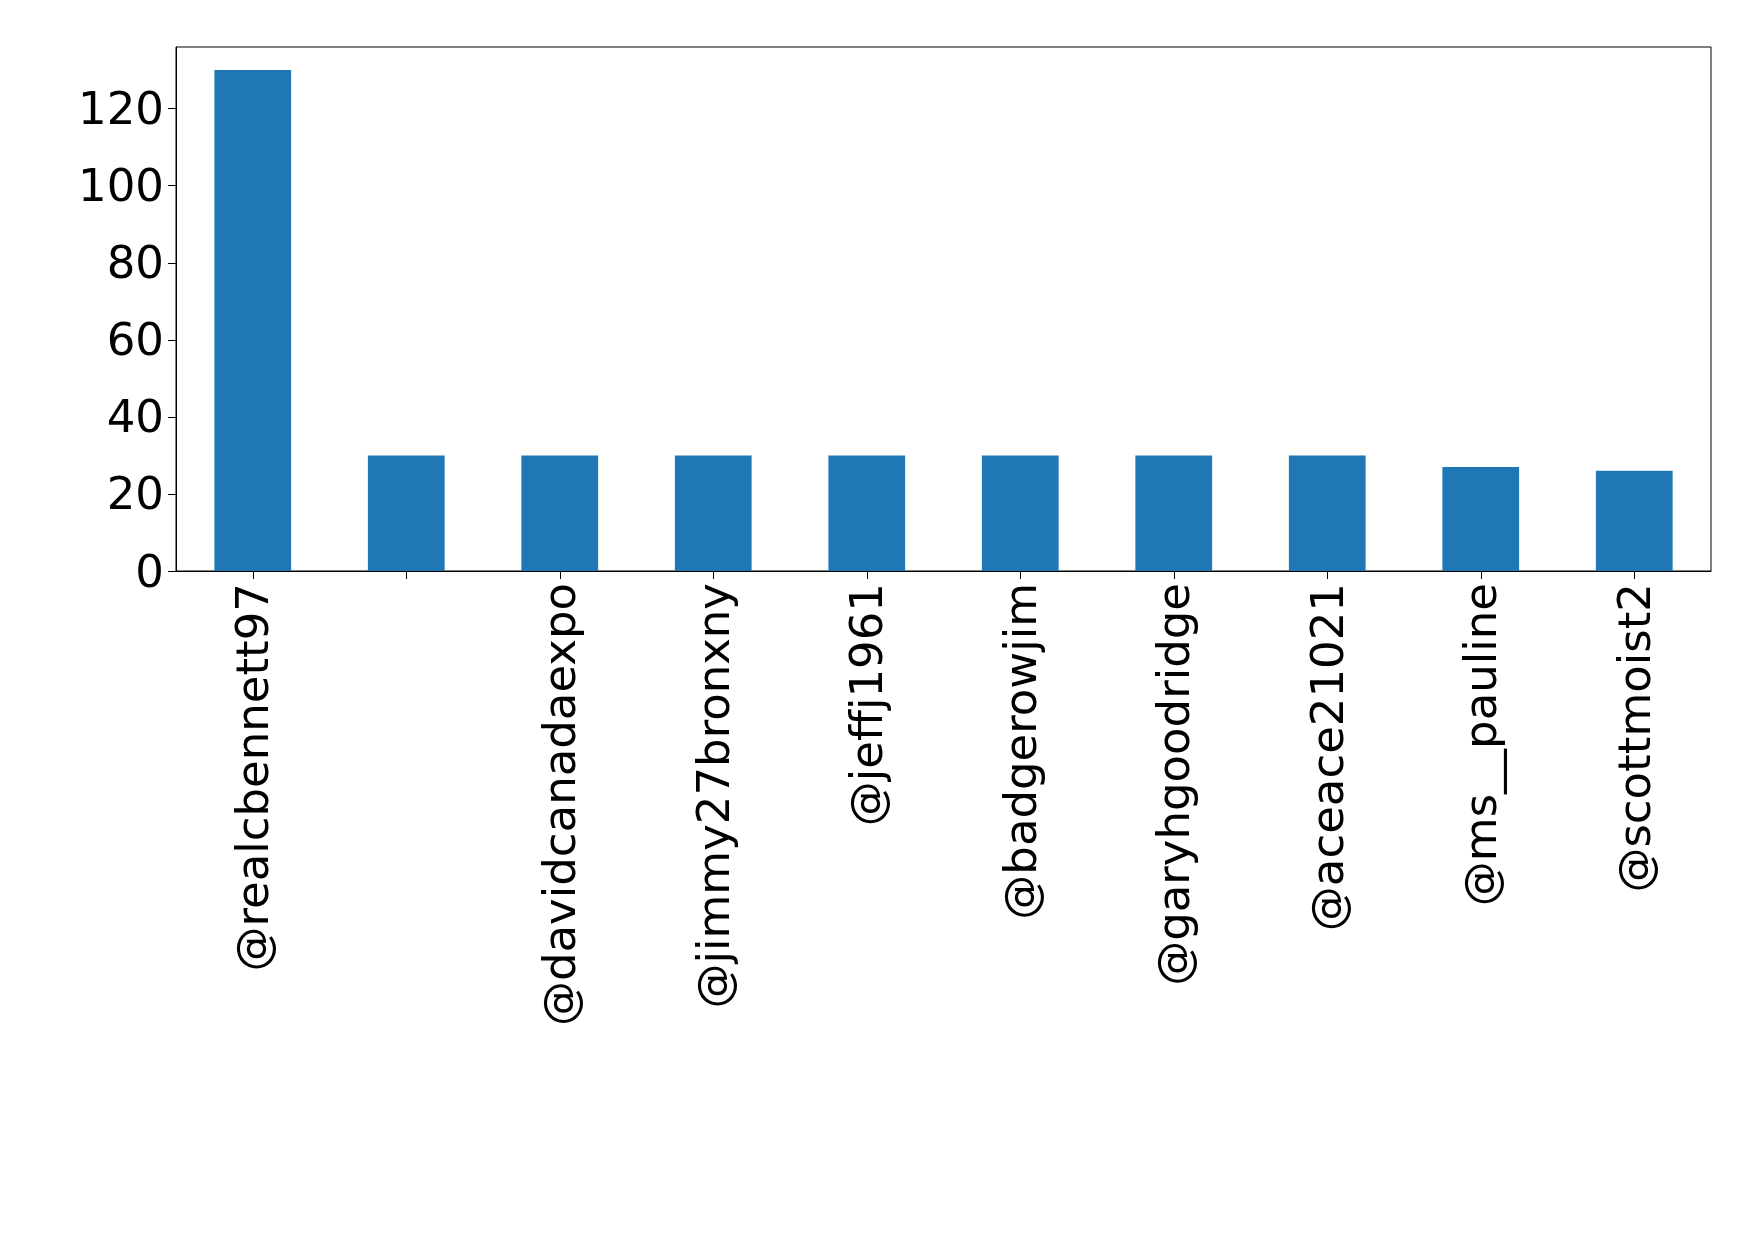 The width and height of the screenshot is (1758, 1243). What do you see at coordinates (135, 417) in the screenshot?
I see `y-tick-label: 40` at bounding box center [135, 417].